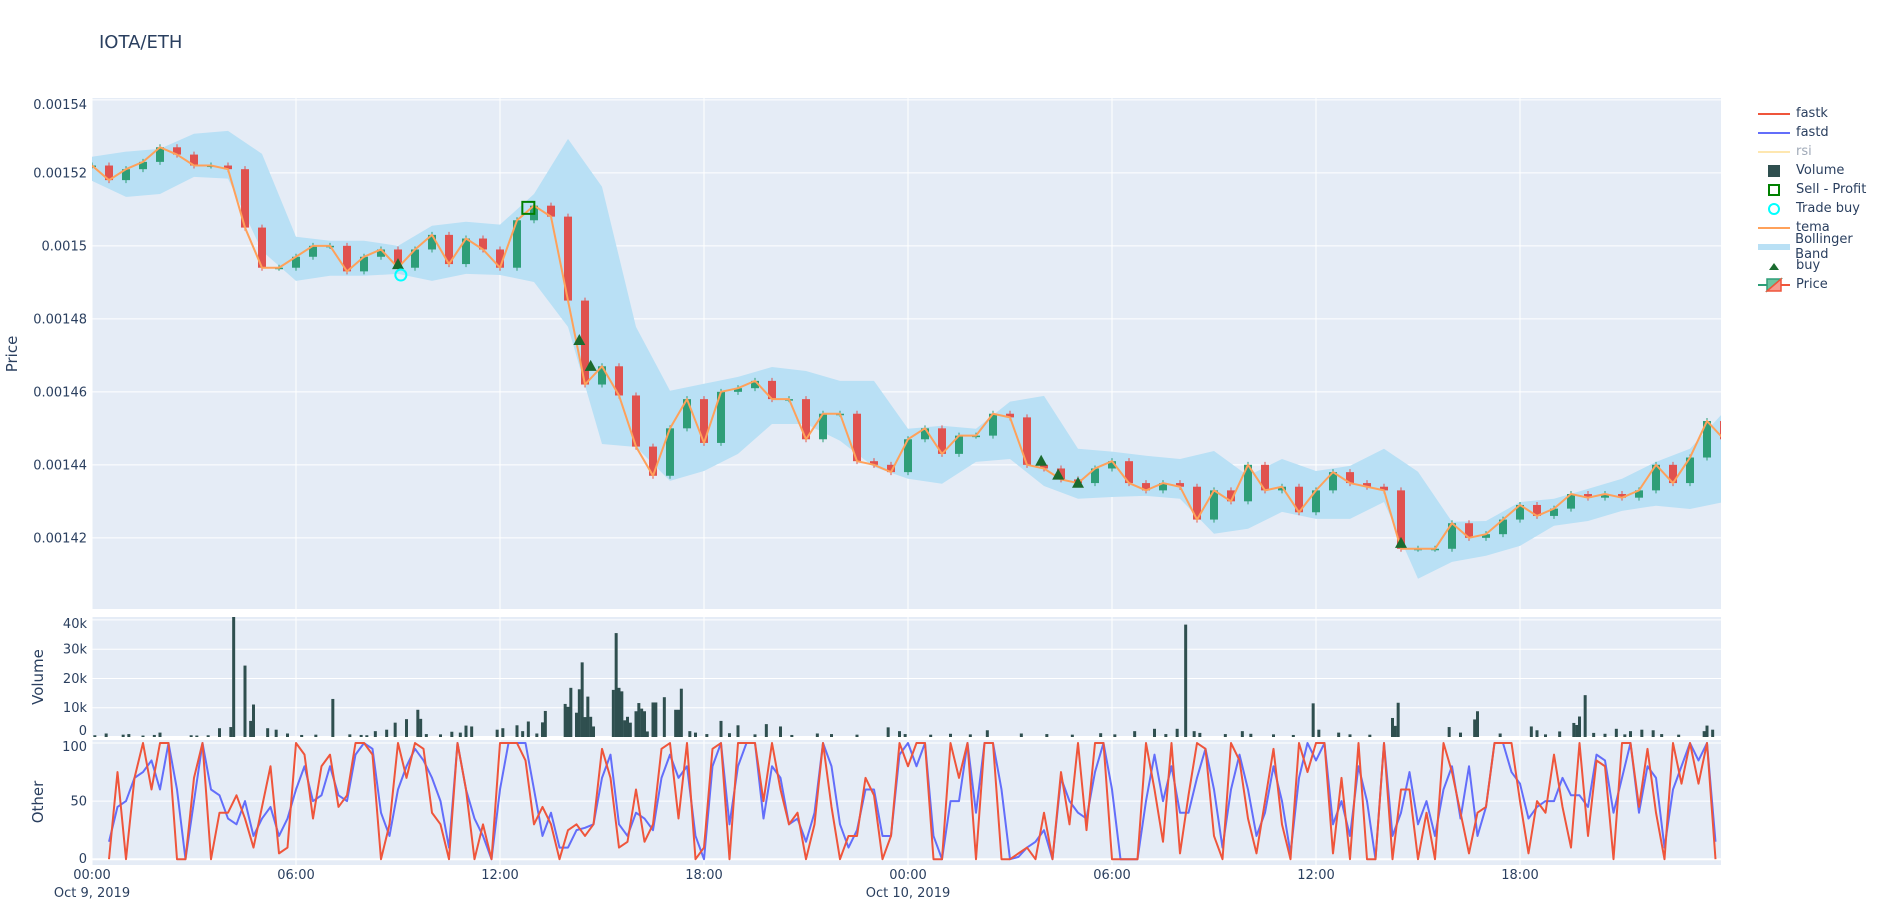 The image size is (1888, 909). Describe the element at coordinates (1822, 265) in the screenshot. I see `legend-item-buy: buy` at that location.